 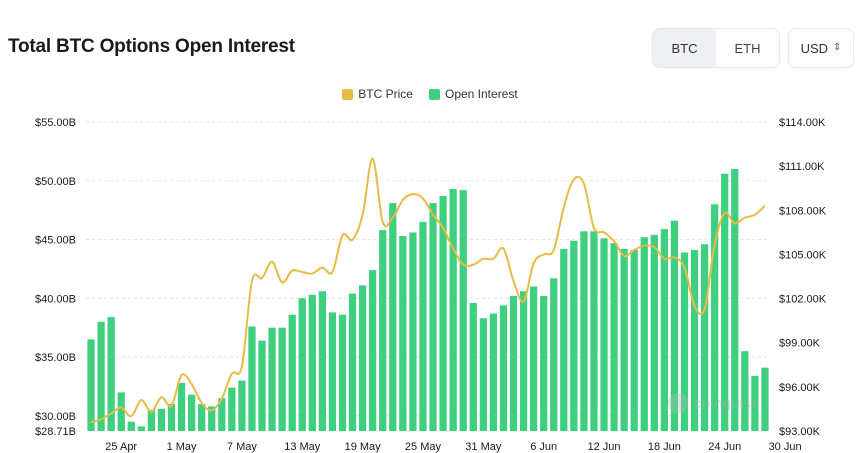 What do you see at coordinates (543, 447) in the screenshot?
I see `x-axis-tick-label: 6 Jun` at bounding box center [543, 447].